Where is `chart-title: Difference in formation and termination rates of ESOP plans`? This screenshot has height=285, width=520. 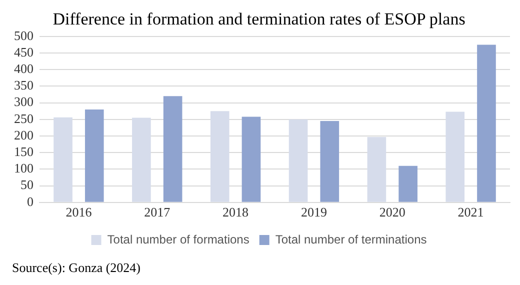 chart-title: Difference in formation and termination rates of ESOP plans is located at coordinates (259, 19).